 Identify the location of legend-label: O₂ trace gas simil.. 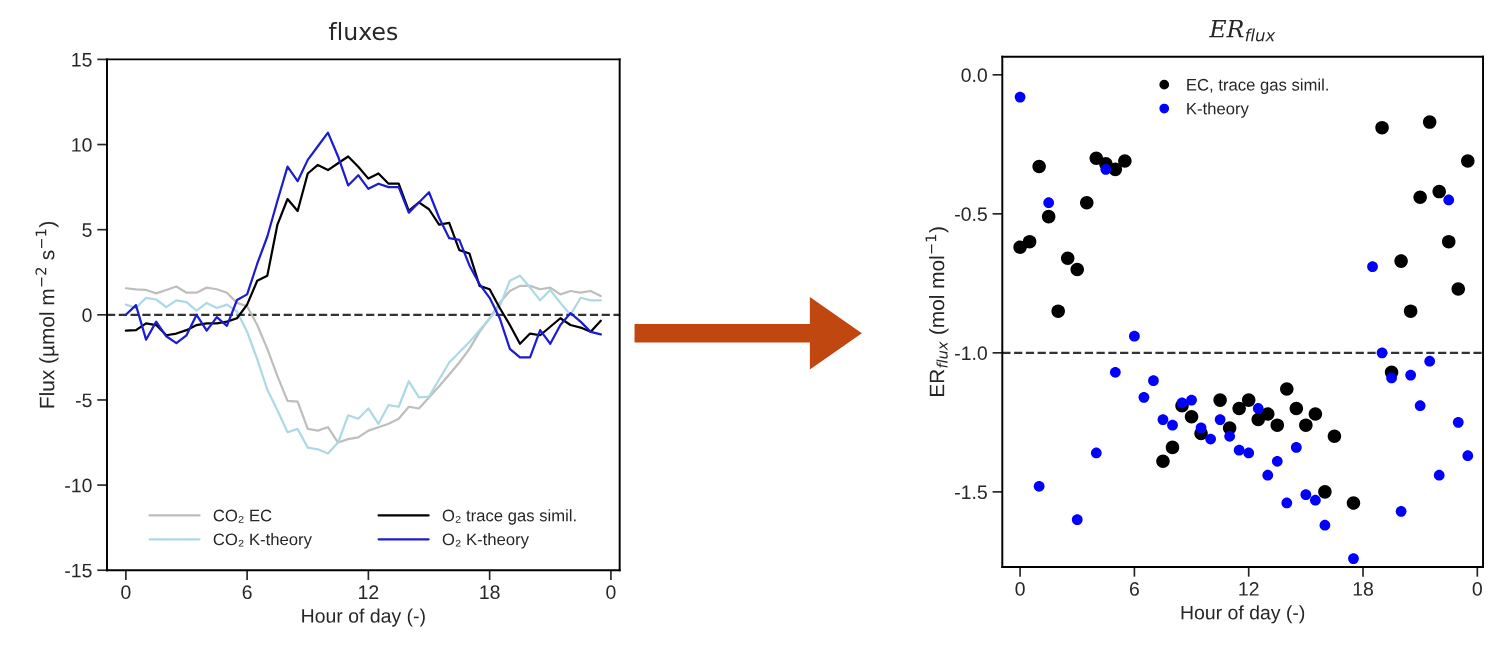
(509, 517).